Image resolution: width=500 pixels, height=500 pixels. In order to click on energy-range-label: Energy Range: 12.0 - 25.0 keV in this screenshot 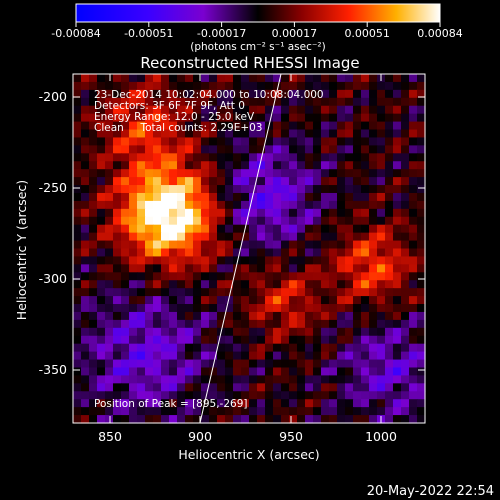, I will do `click(174, 117)`.